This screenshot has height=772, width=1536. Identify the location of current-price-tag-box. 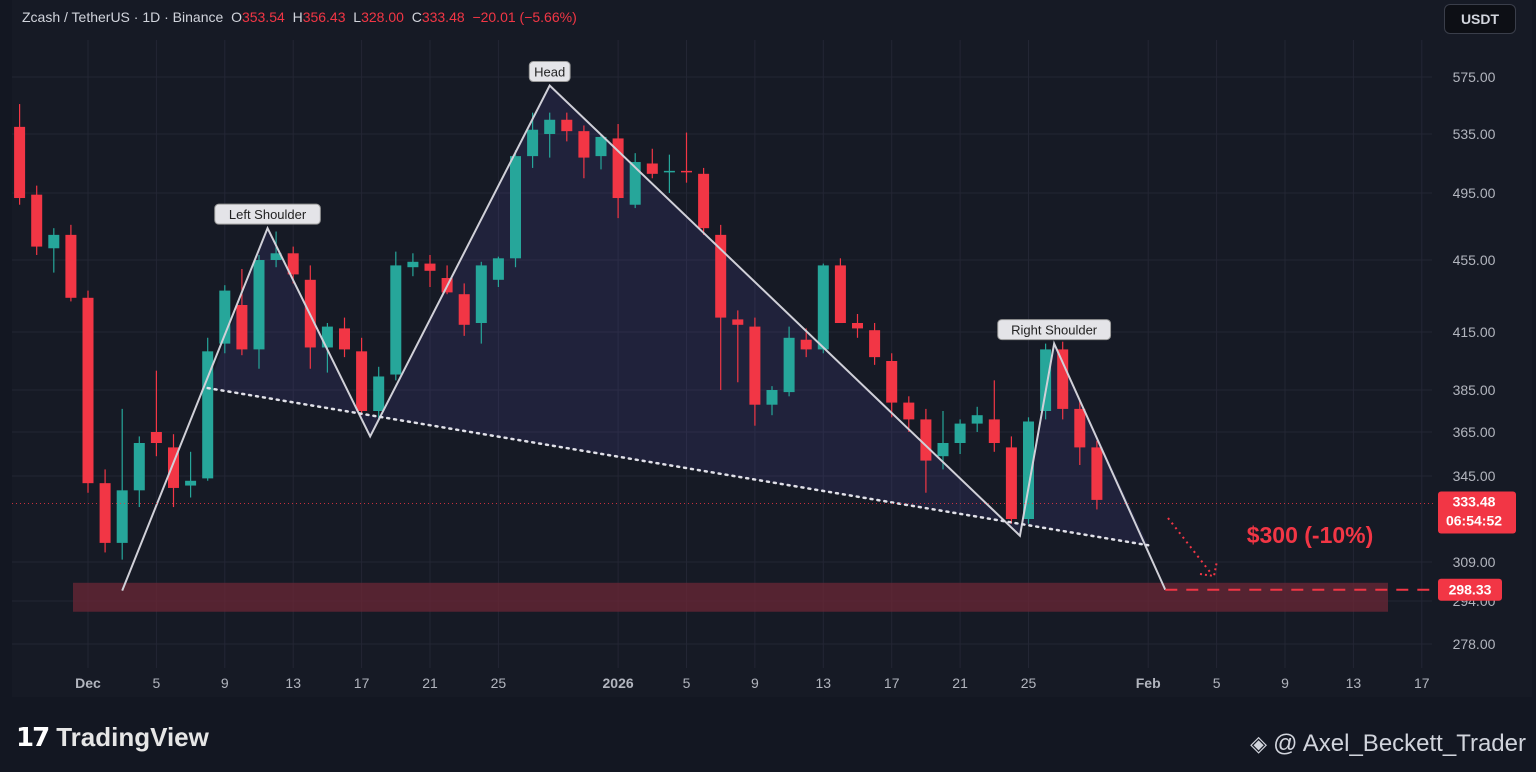
(1477, 512).